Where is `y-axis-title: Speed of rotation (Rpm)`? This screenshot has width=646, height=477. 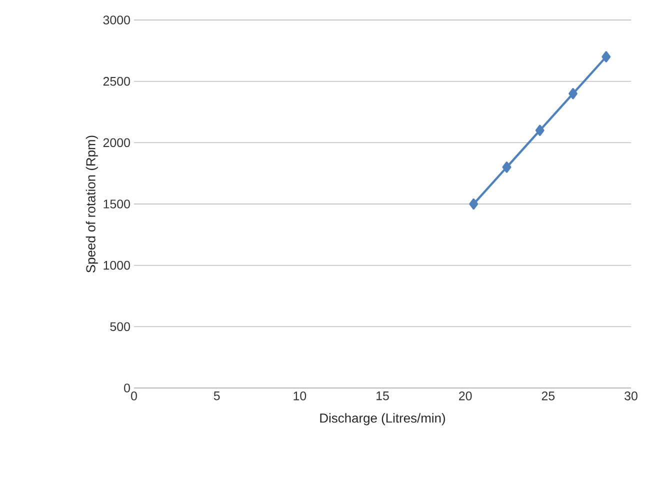 y-axis-title: Speed of rotation (Rpm) is located at coordinates (92, 204).